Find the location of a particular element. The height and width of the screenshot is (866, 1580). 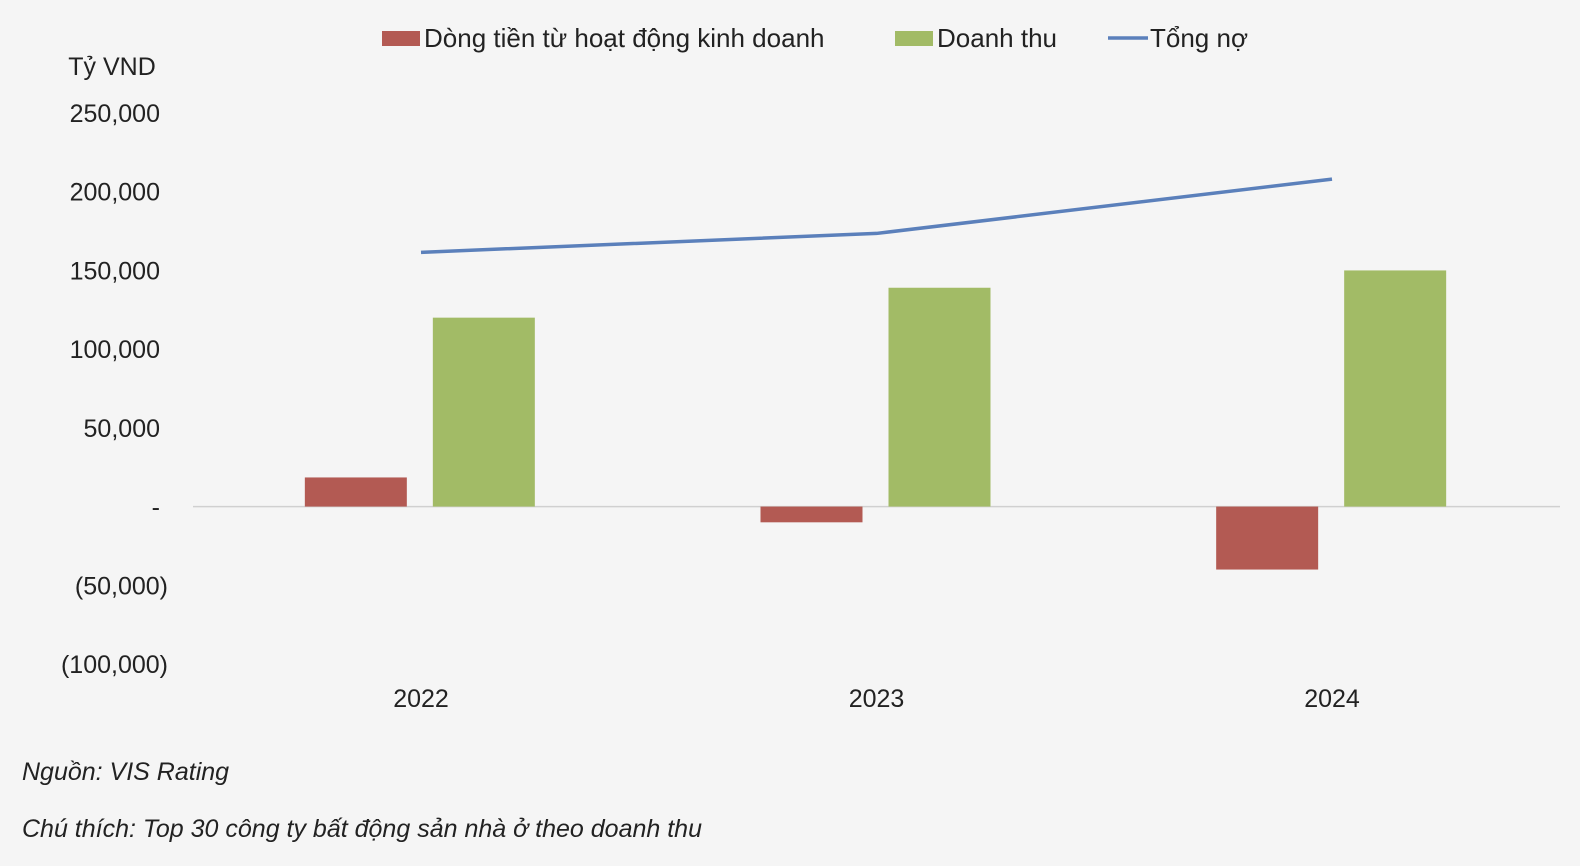

legend-label-tong-no: Tổng nợ is located at coordinates (1199, 38).